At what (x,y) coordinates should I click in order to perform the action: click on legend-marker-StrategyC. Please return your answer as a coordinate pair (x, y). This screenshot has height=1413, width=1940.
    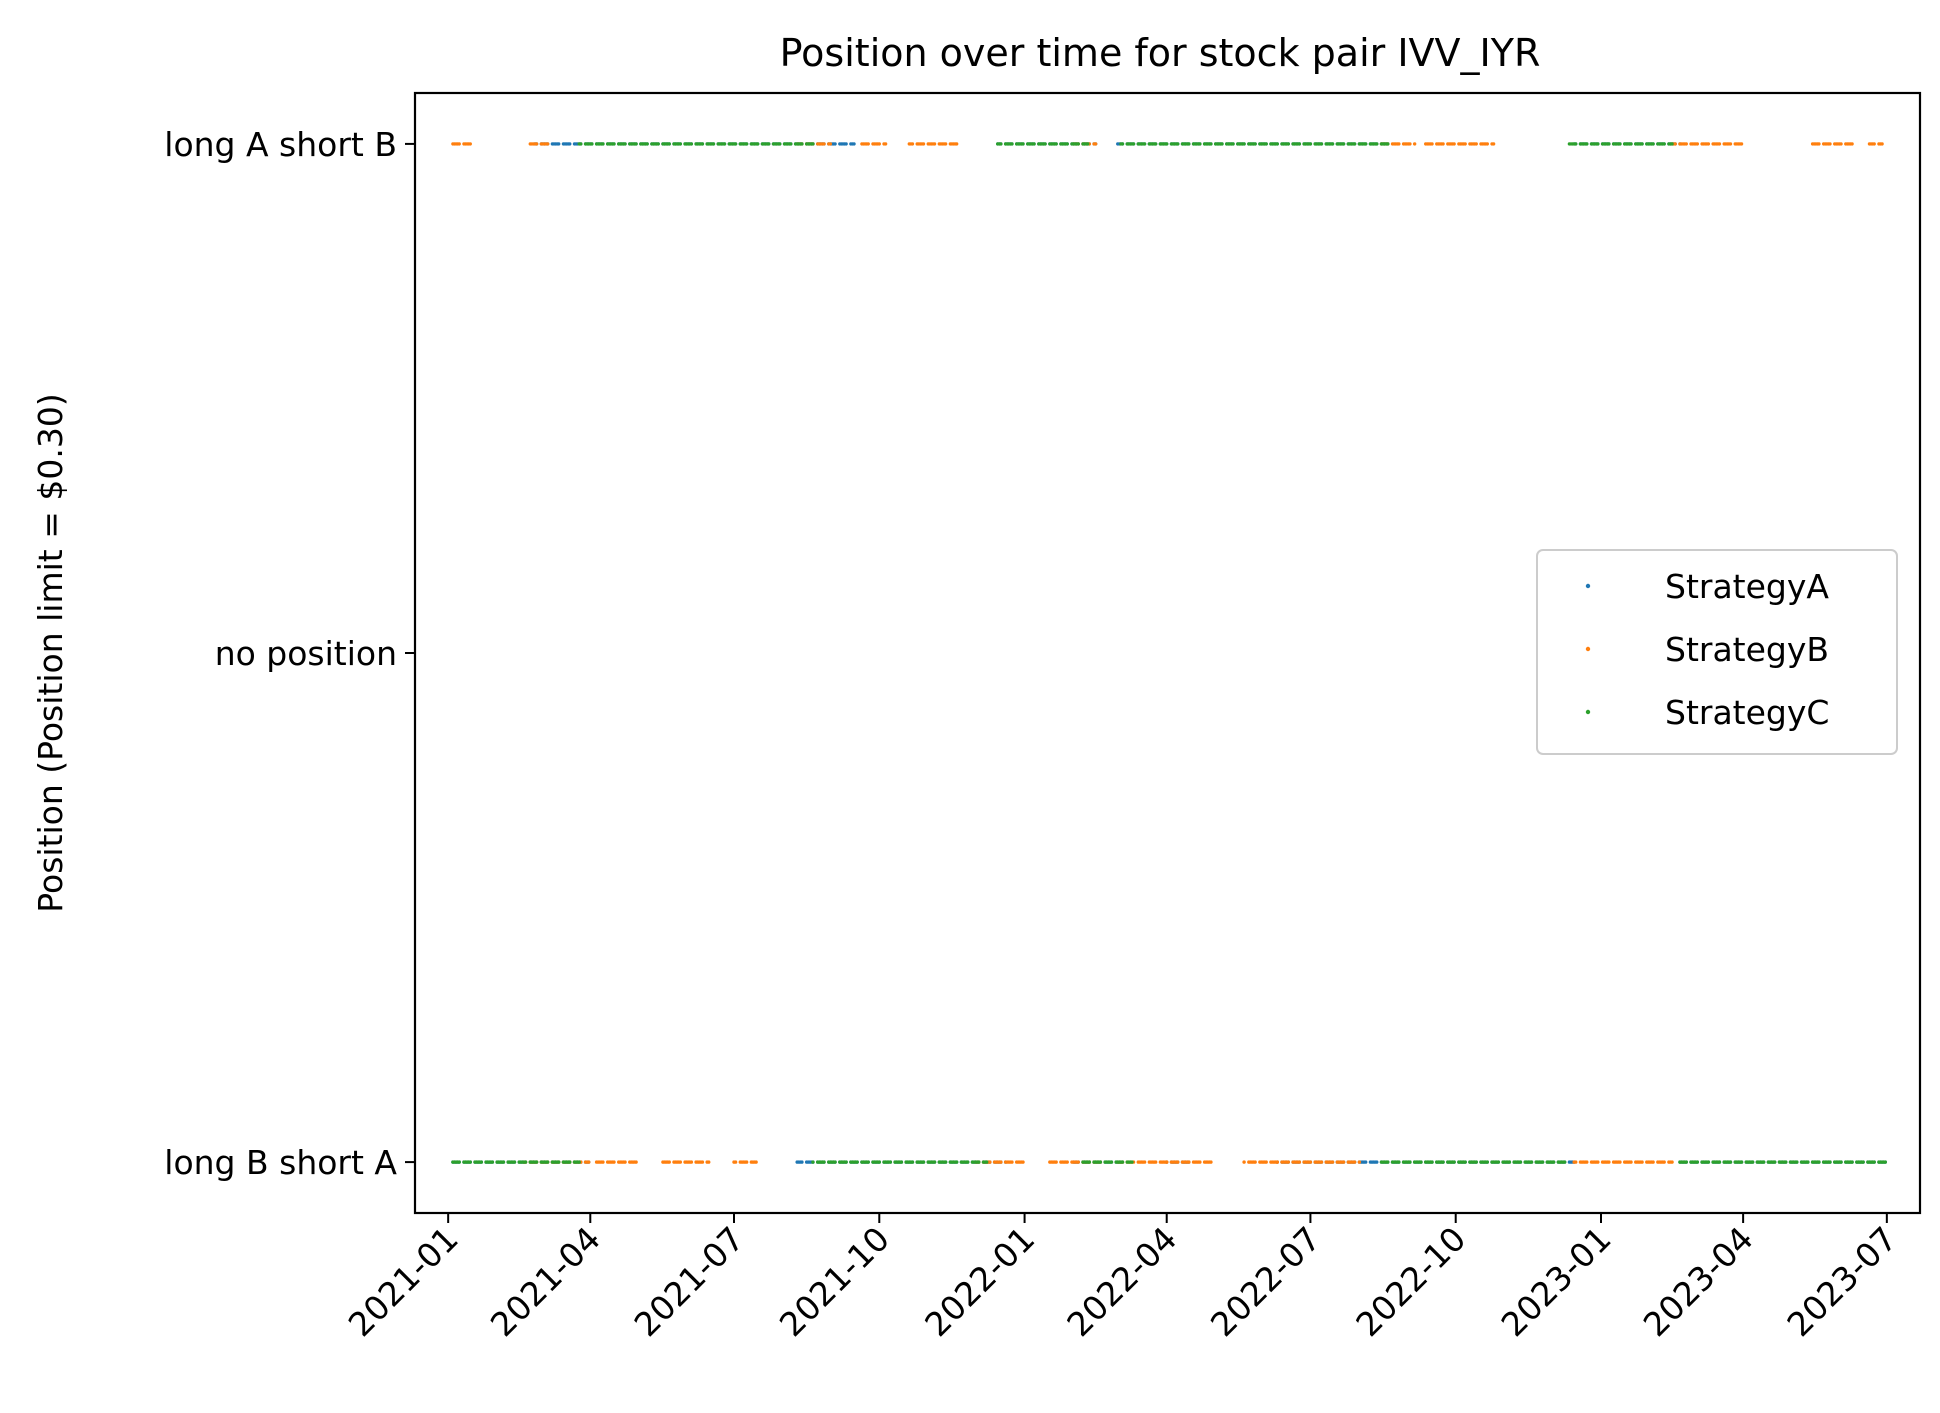
    Looking at the image, I should click on (1588, 712).